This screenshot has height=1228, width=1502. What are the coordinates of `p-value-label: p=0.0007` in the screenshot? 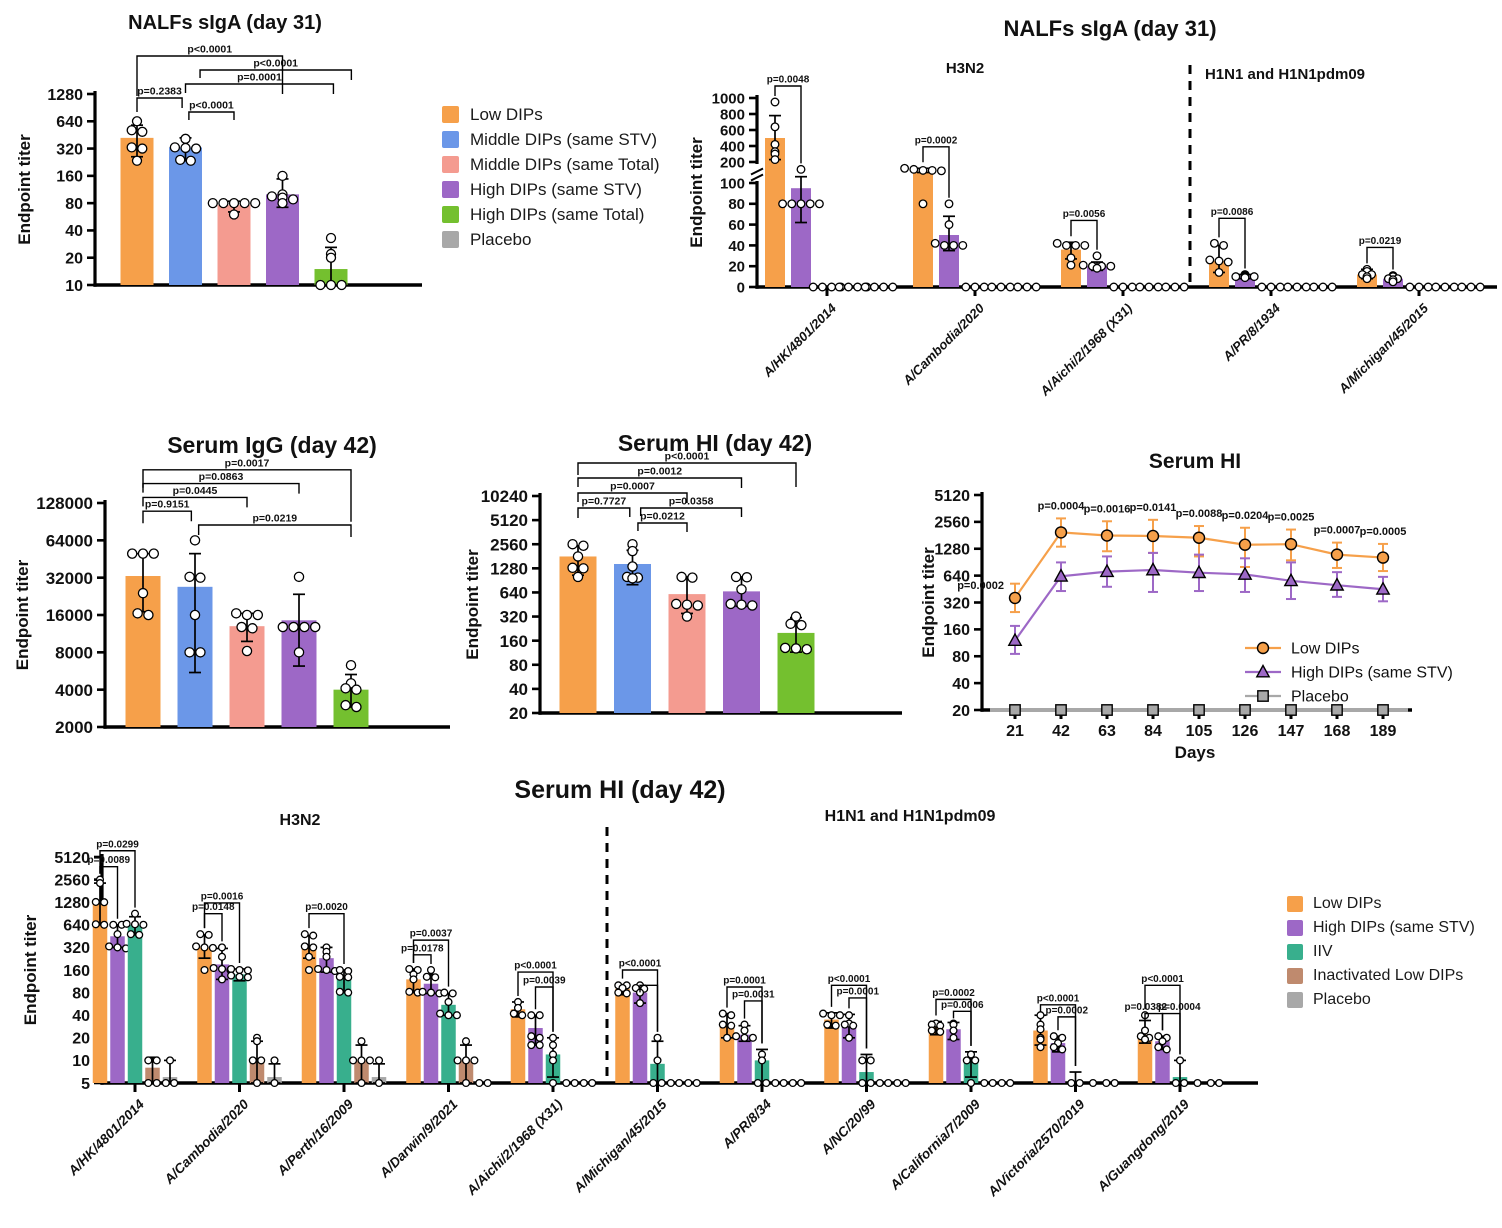 It's located at (632, 487).